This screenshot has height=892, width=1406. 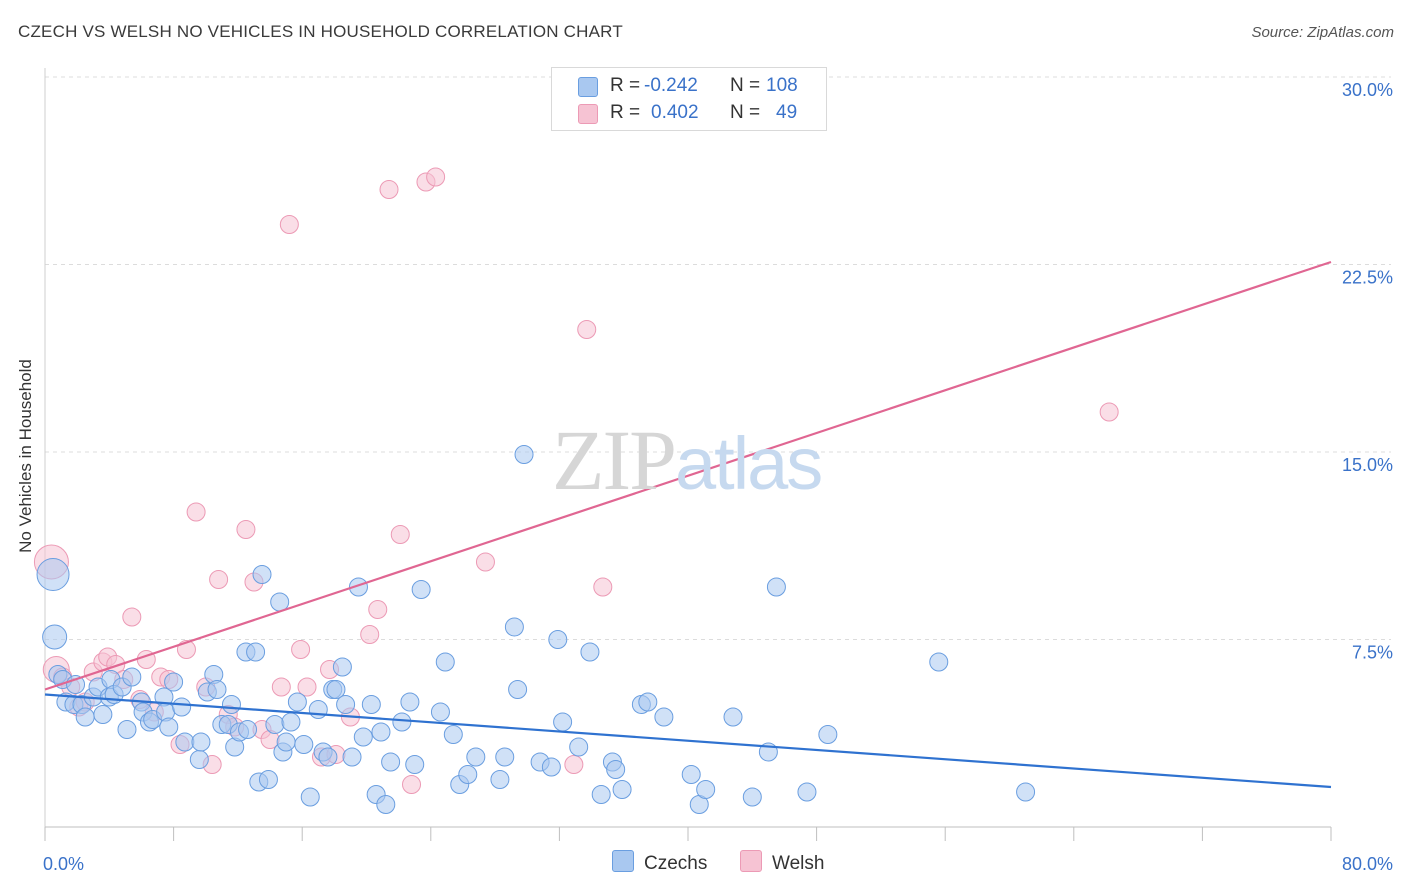 What do you see at coordinates (689, 99) in the screenshot?
I see `stats-legend: R = -0.242 N = 108 R = 0.402 N = 49` at bounding box center [689, 99].